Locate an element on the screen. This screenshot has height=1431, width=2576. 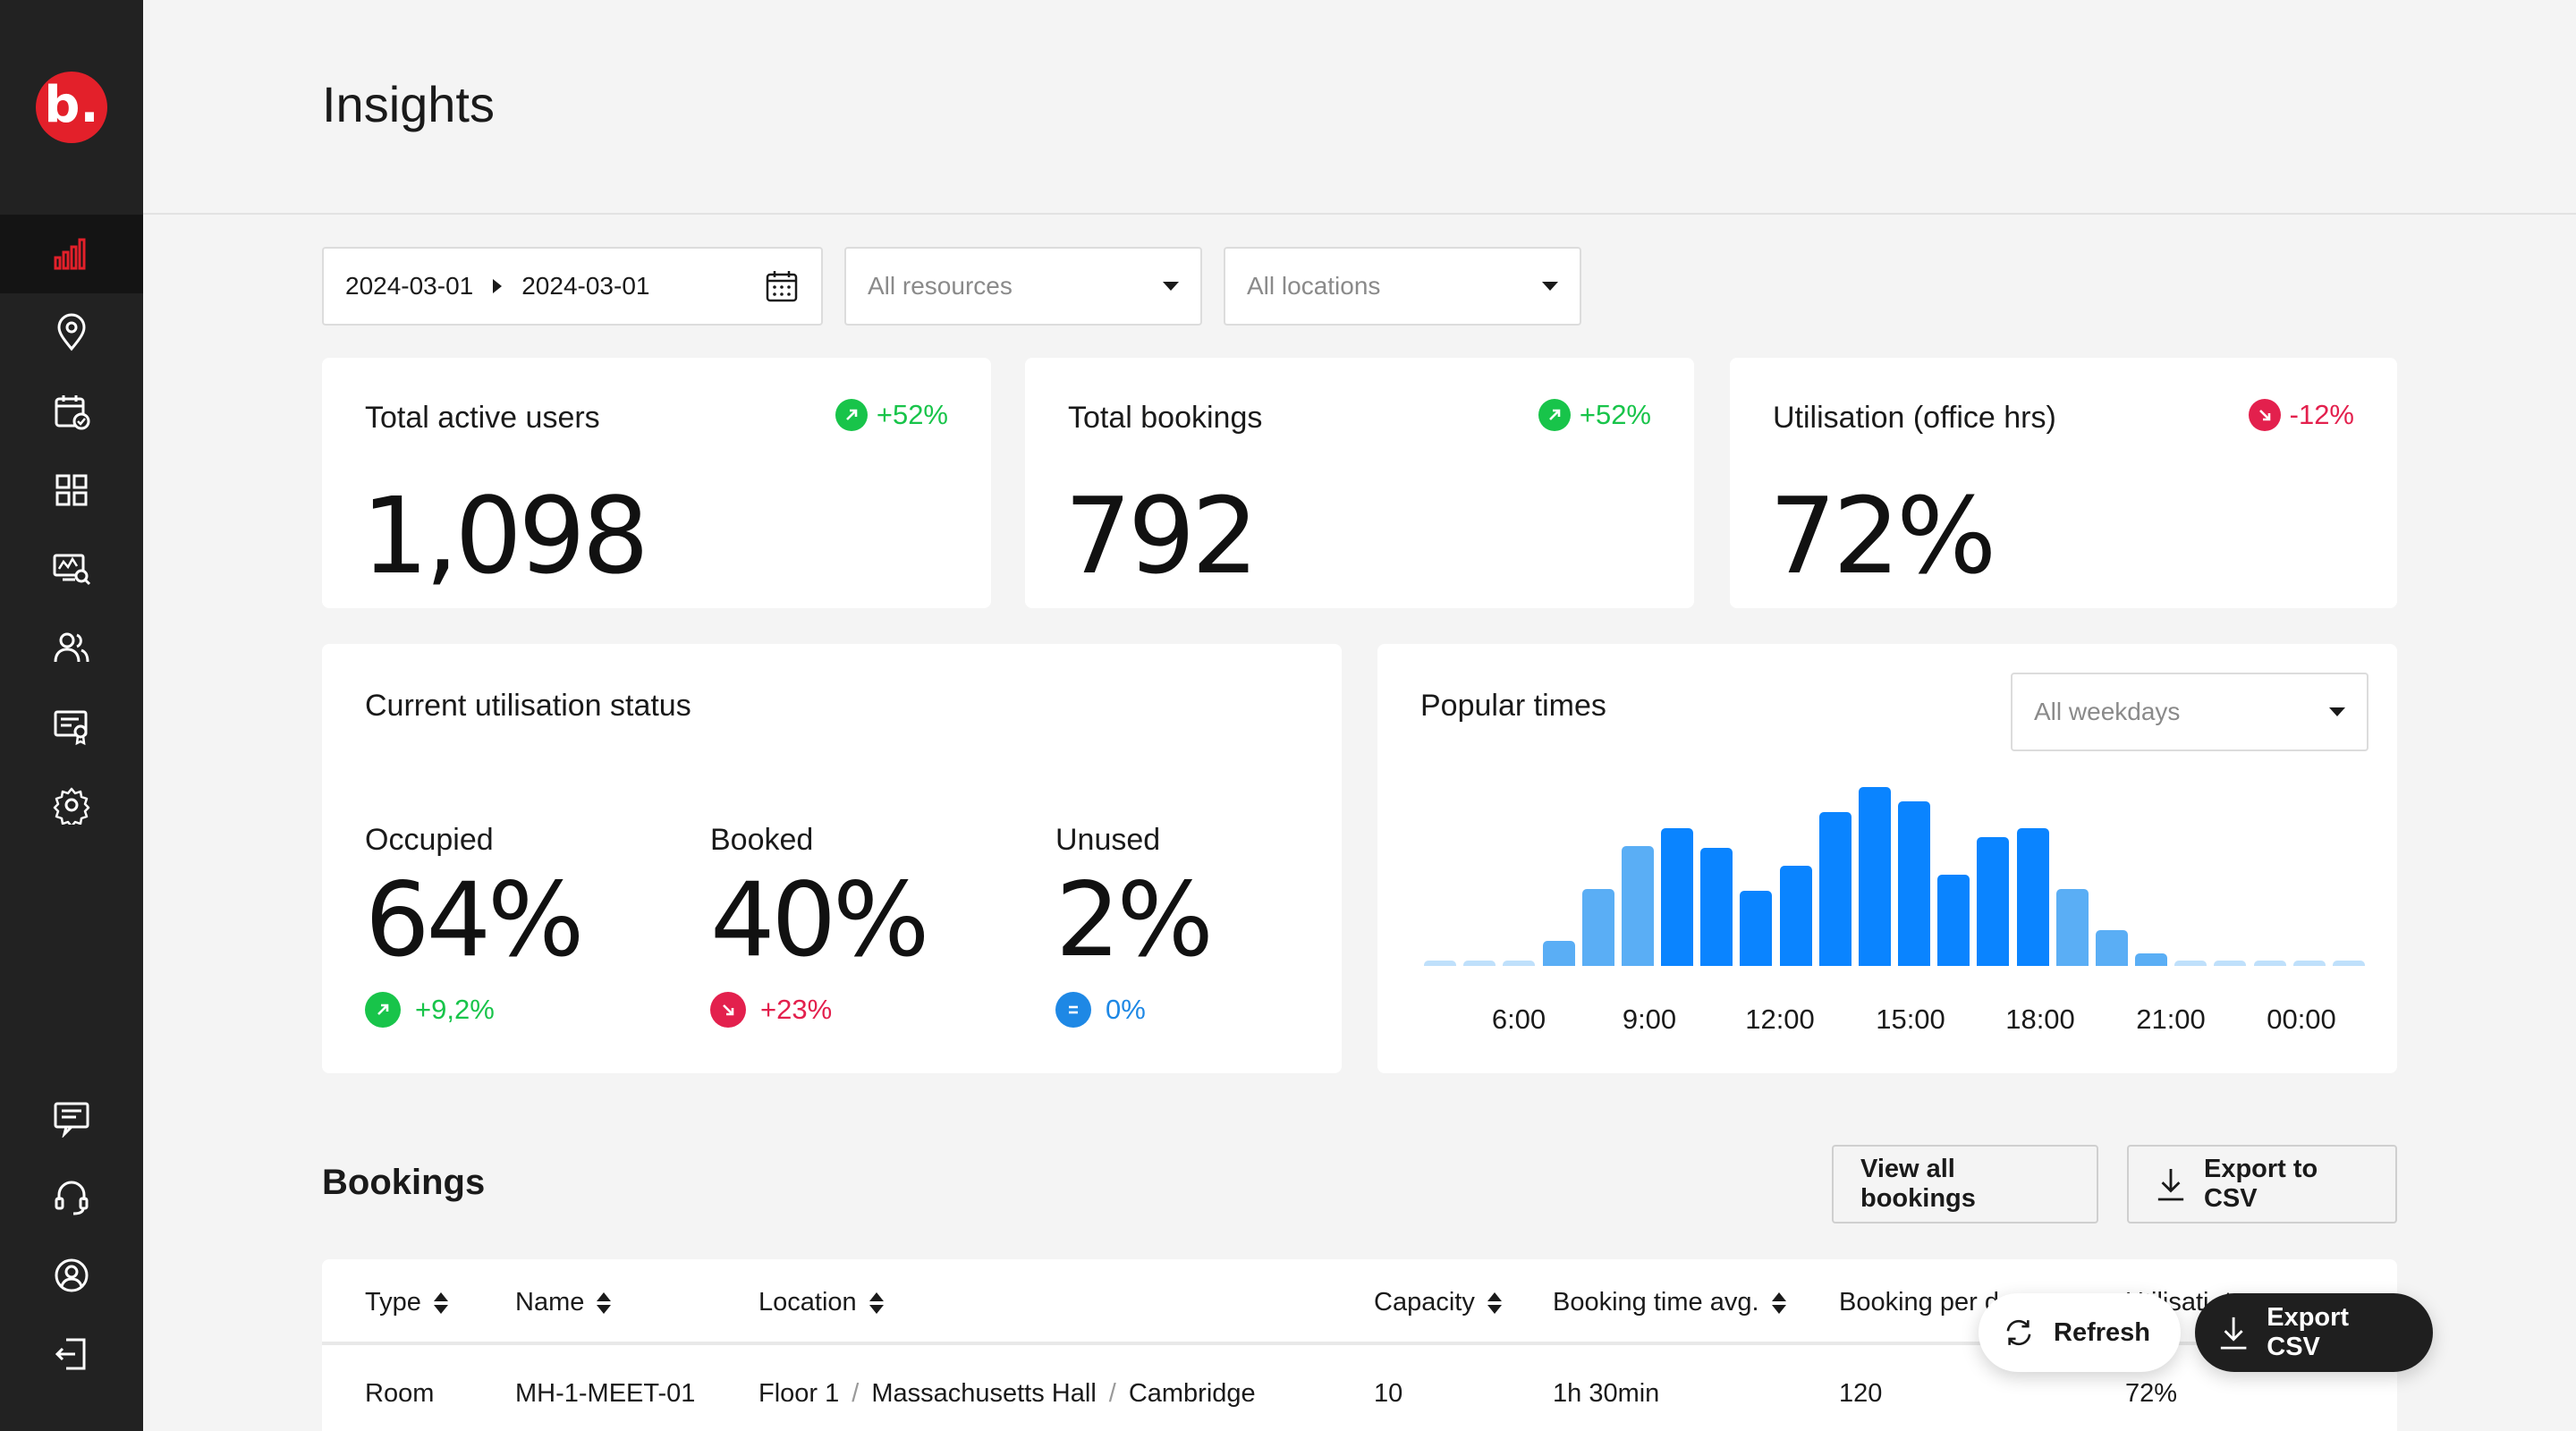
util-delta-value: +23% is located at coordinates (796, 1009).